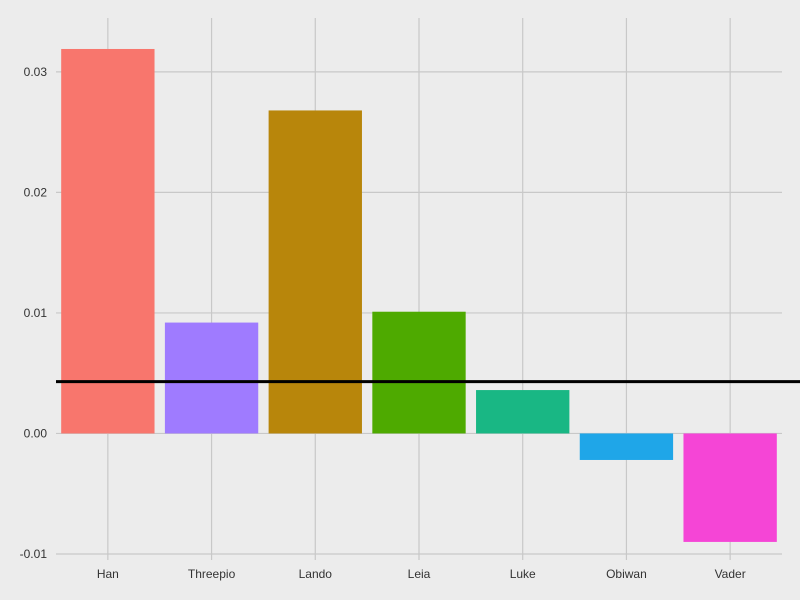  I want to click on x-tick-label: Threepio, so click(212, 574).